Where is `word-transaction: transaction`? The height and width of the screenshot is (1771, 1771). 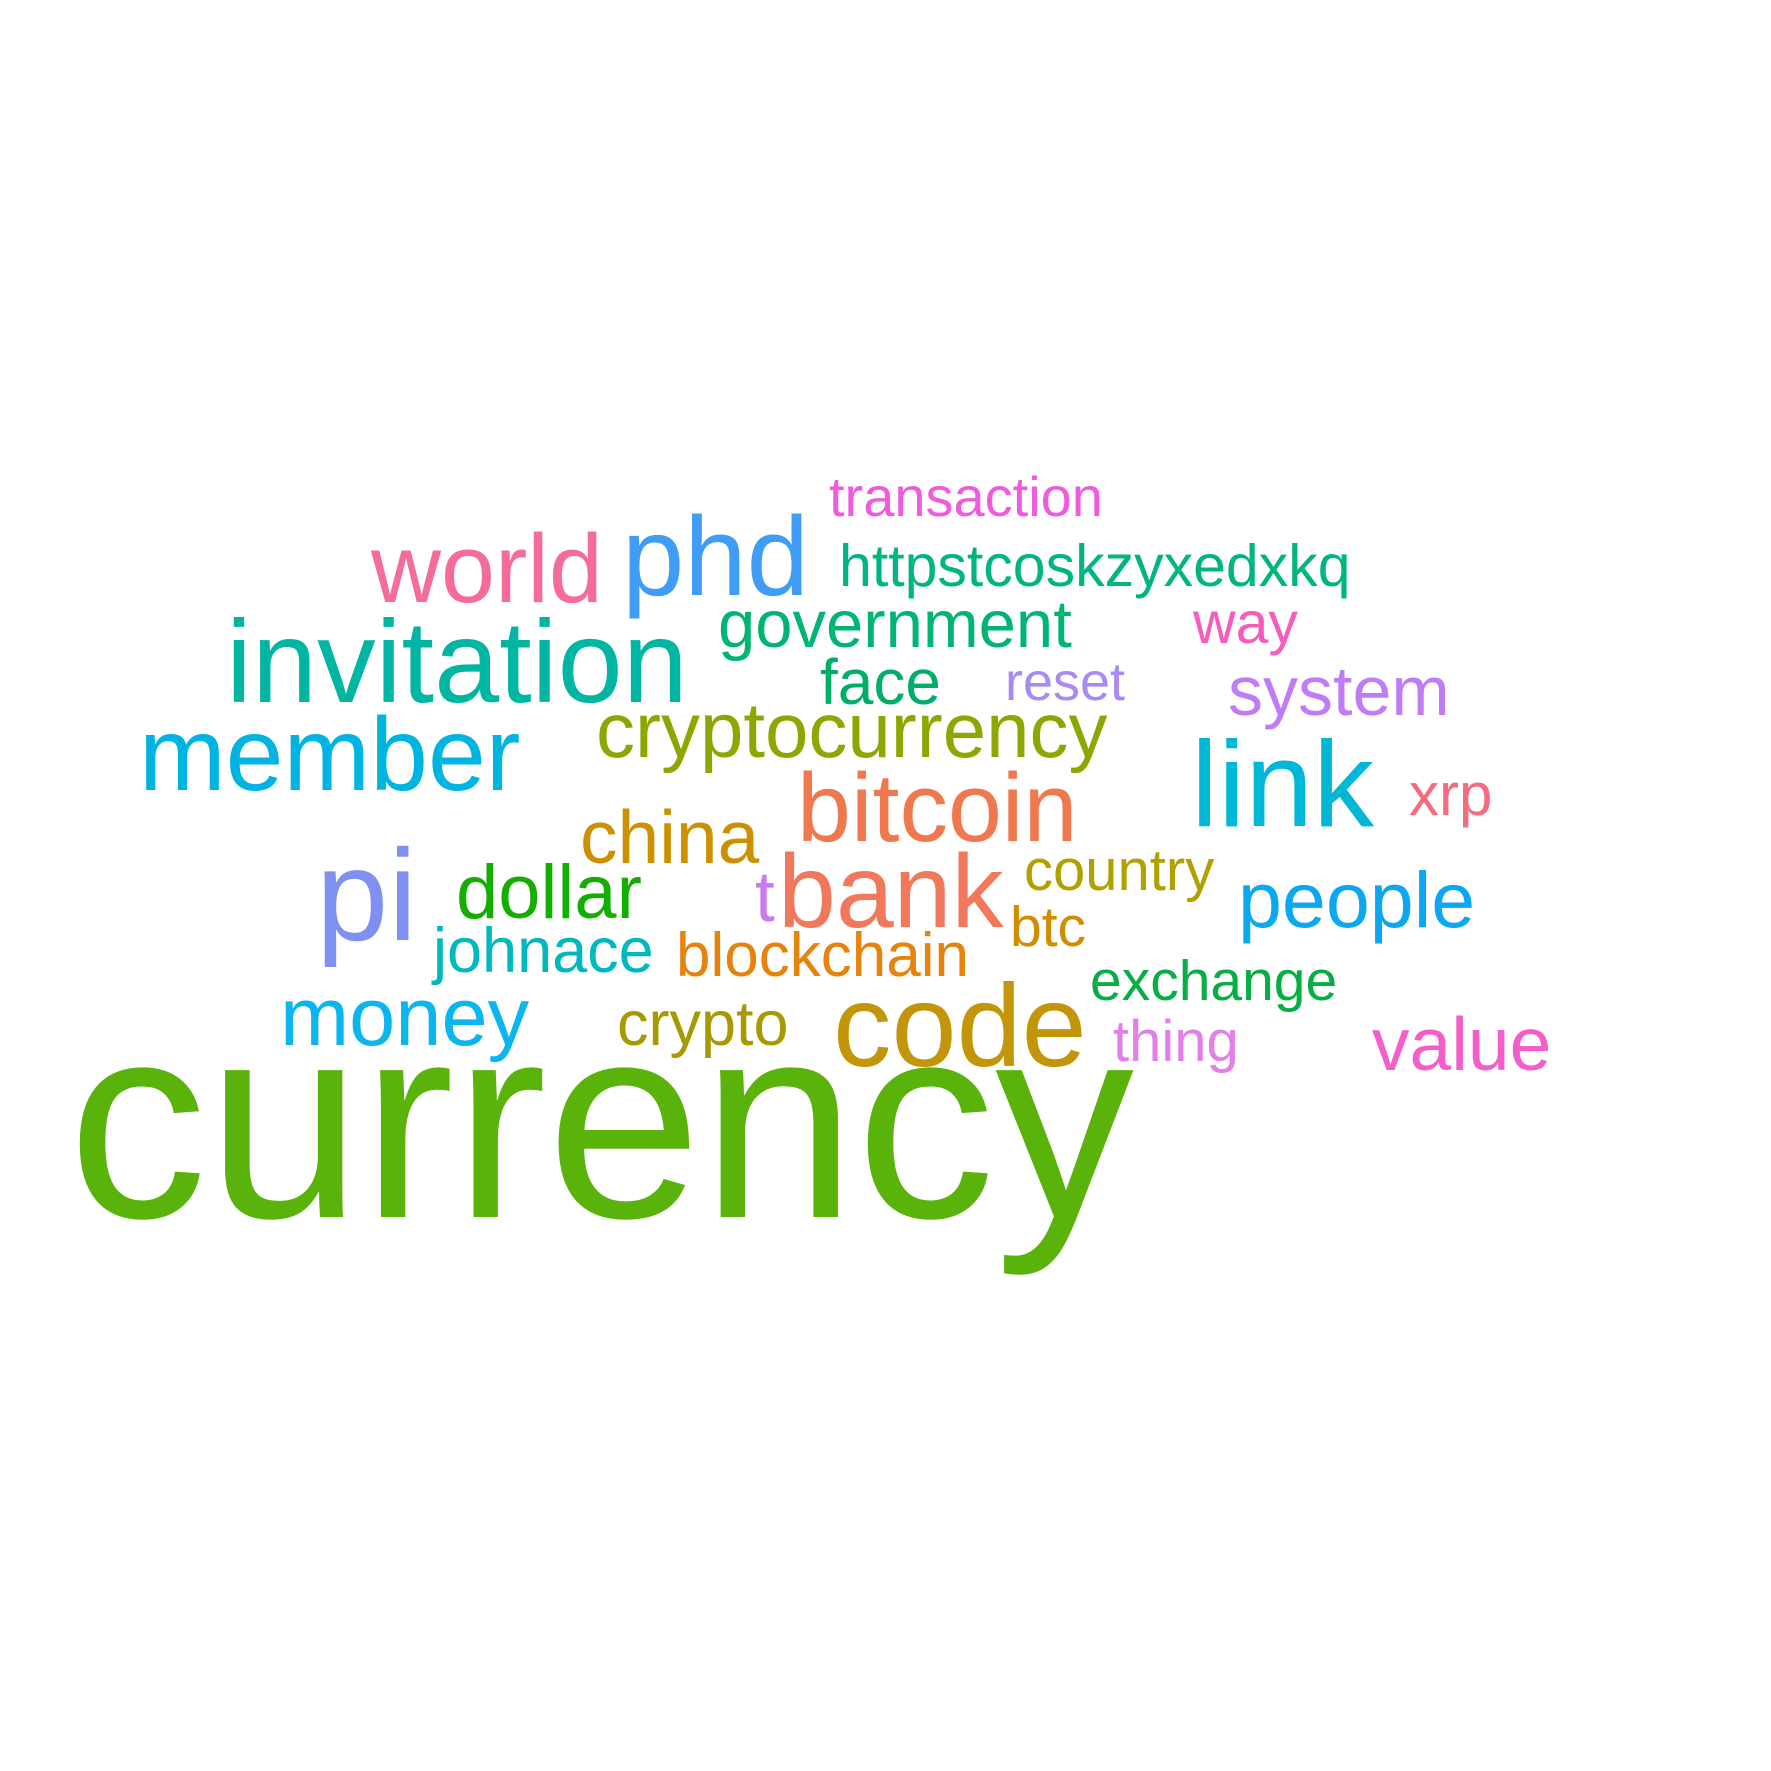 word-transaction: transaction is located at coordinates (966, 496).